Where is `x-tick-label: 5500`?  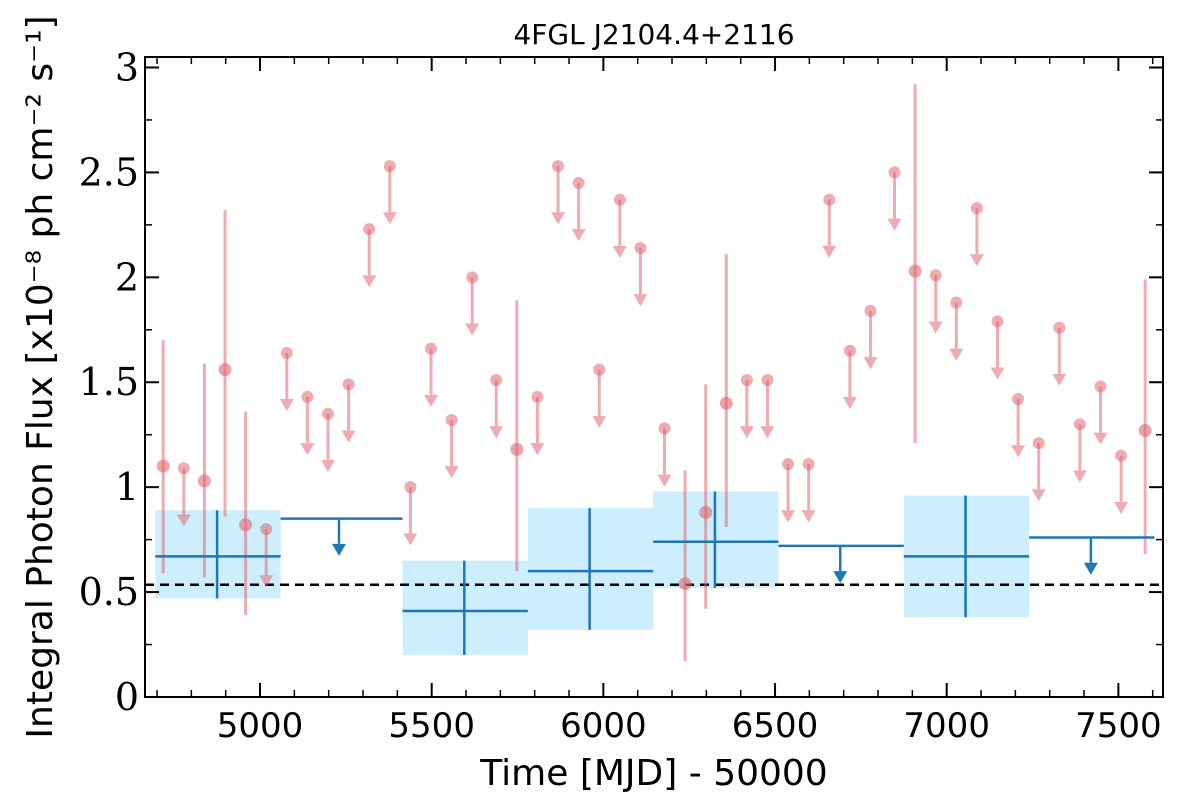
x-tick-label: 5500 is located at coordinates (431, 726).